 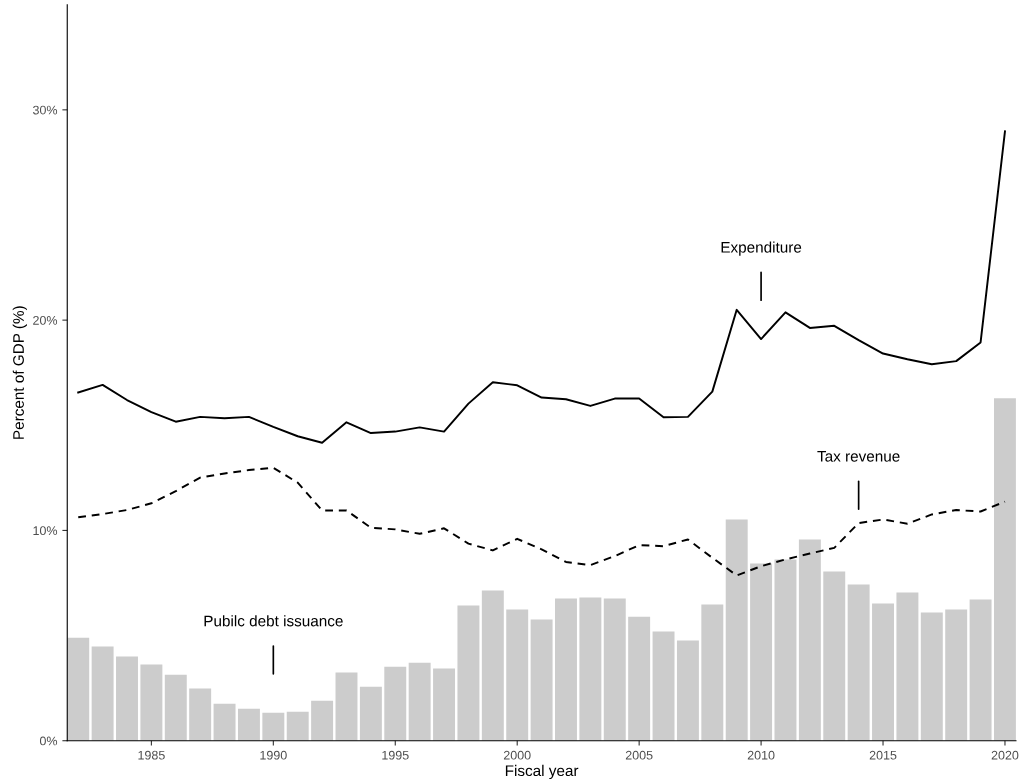 I want to click on y-axis-title: Percent of GDP (%), so click(x=19, y=372).